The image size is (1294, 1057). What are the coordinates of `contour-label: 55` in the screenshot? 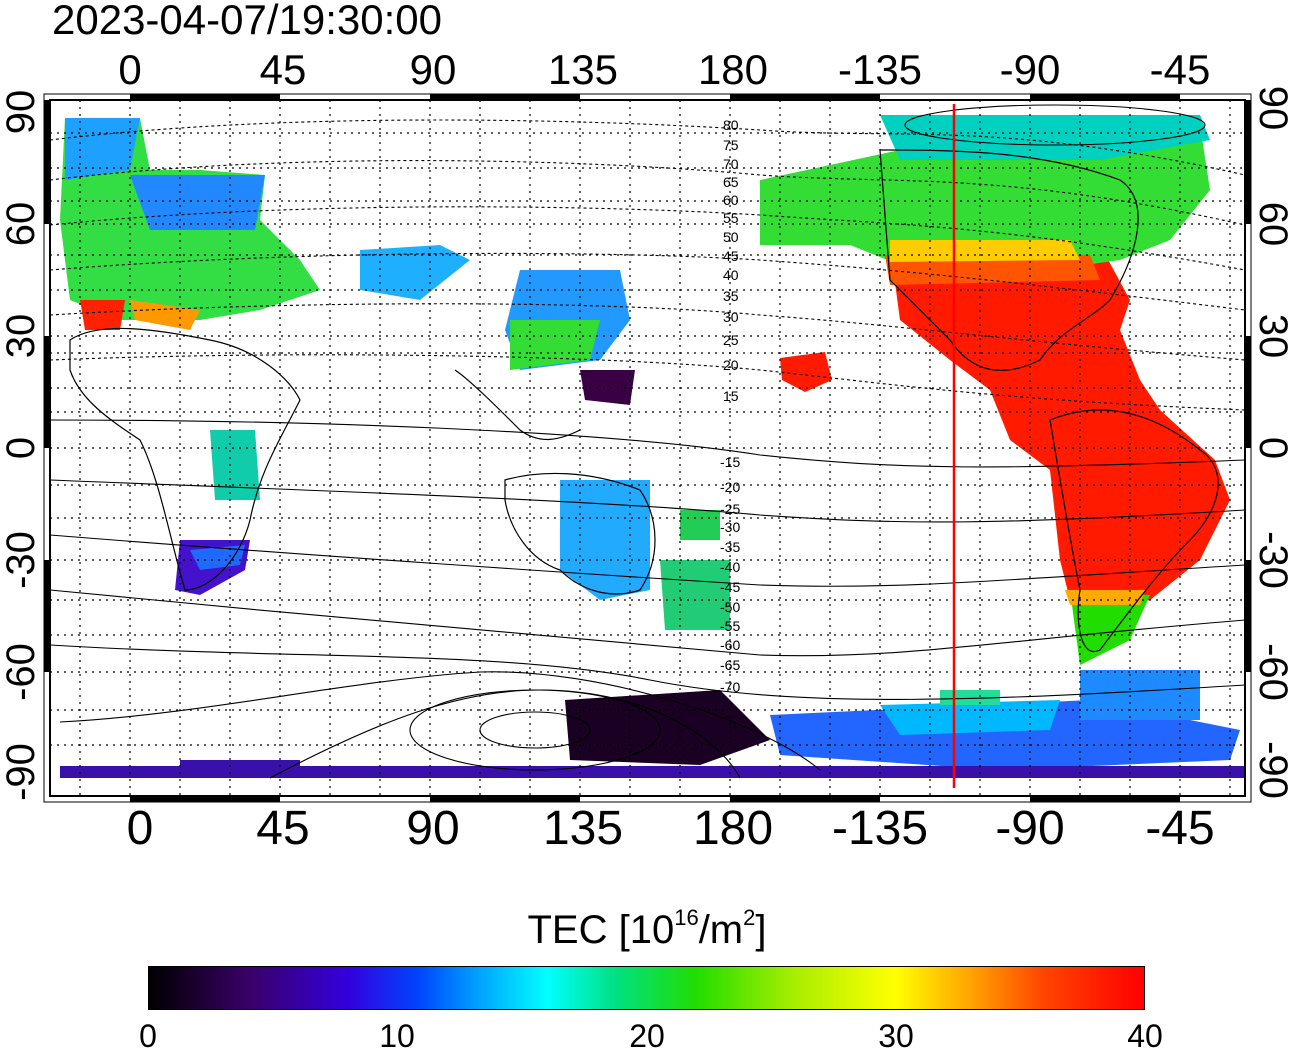 It's located at (731, 218).